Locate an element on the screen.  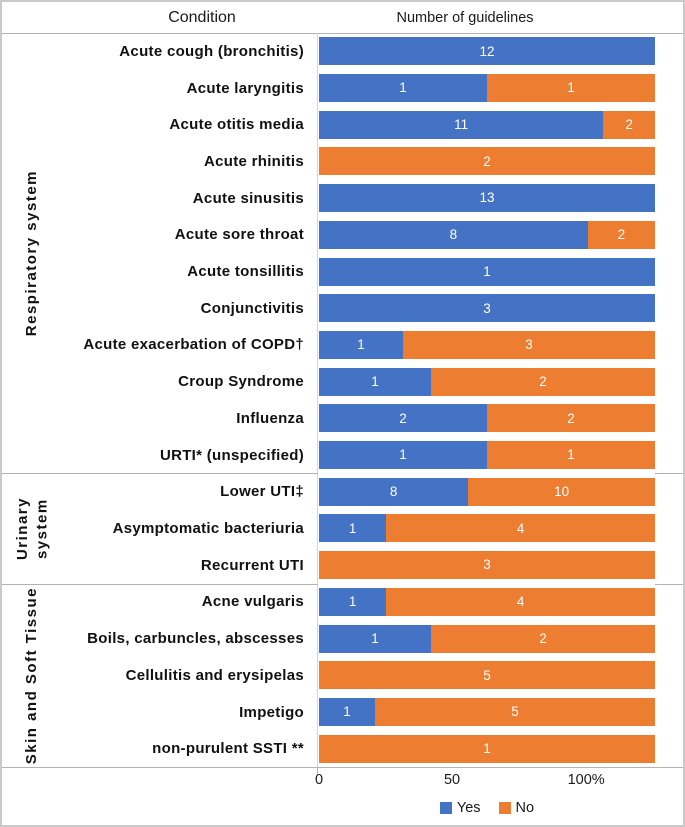
chart-row: Acute sinusitis 13 is located at coordinates (342, 198).